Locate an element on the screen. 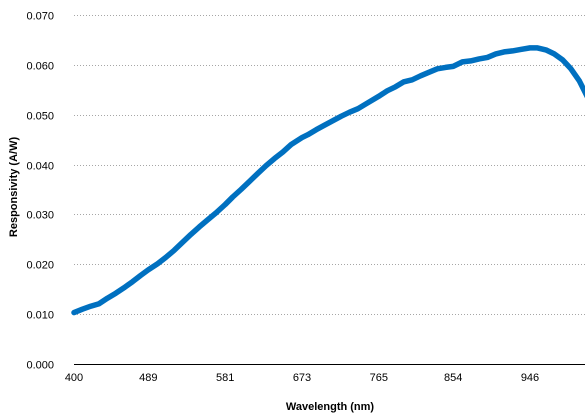  x-tick-label: 489 is located at coordinates (148, 378).